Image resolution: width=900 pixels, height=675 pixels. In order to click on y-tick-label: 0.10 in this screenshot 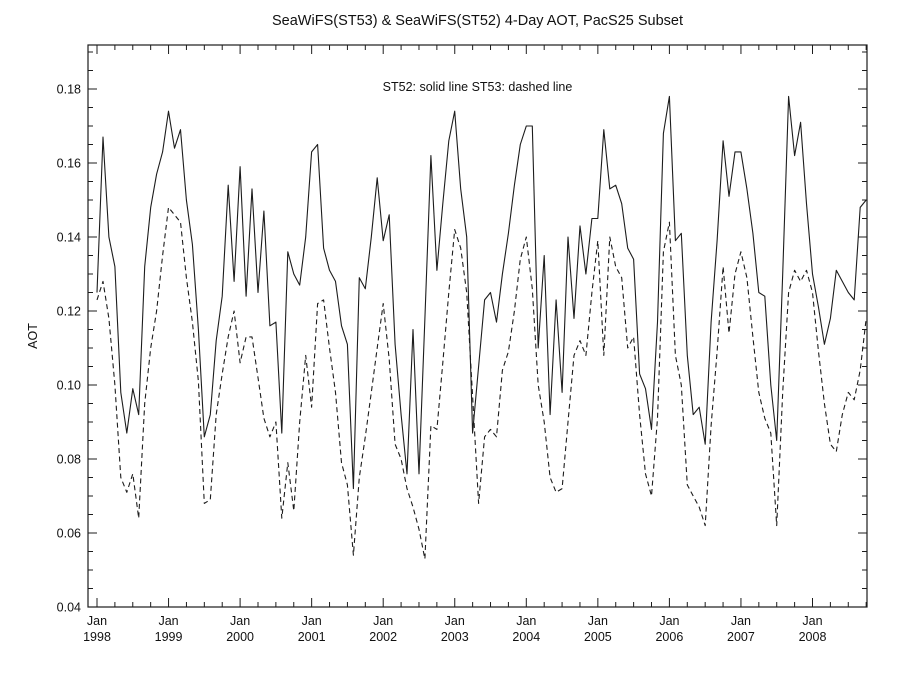, I will do `click(69, 386)`.